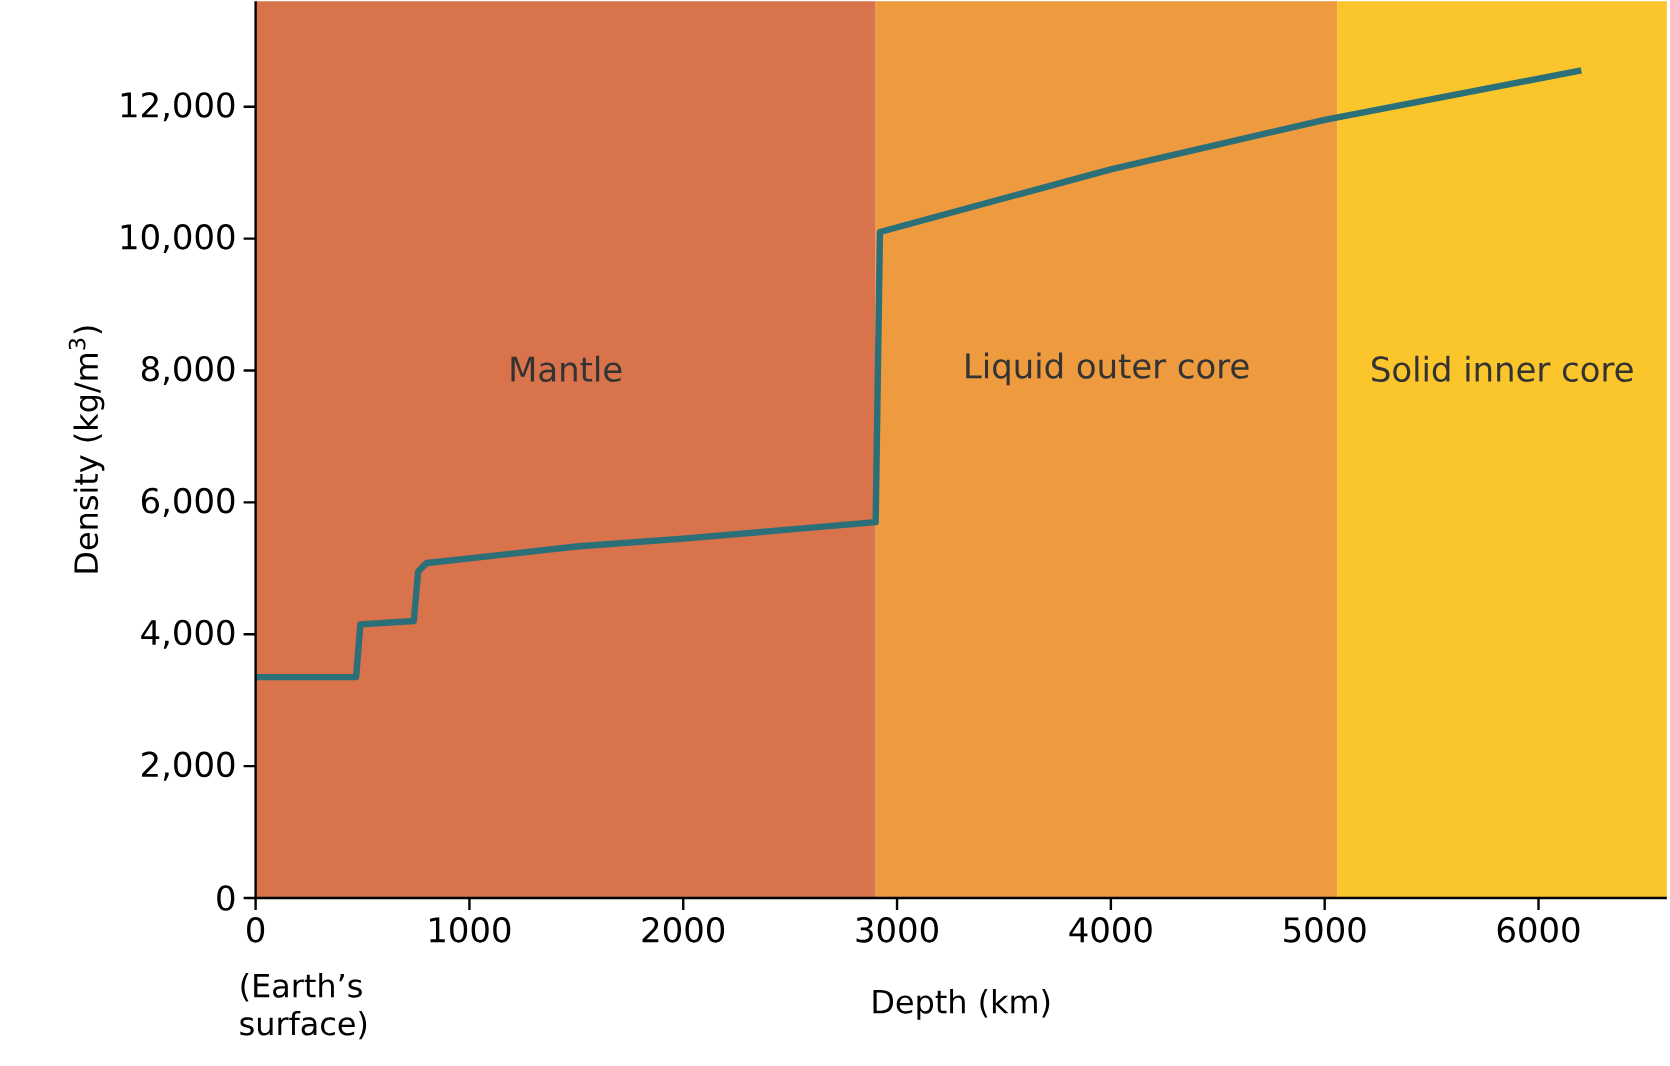 This screenshot has width=1670, height=1066. Describe the element at coordinates (188, 766) in the screenshot. I see `y-tick-label: 2,000` at that location.